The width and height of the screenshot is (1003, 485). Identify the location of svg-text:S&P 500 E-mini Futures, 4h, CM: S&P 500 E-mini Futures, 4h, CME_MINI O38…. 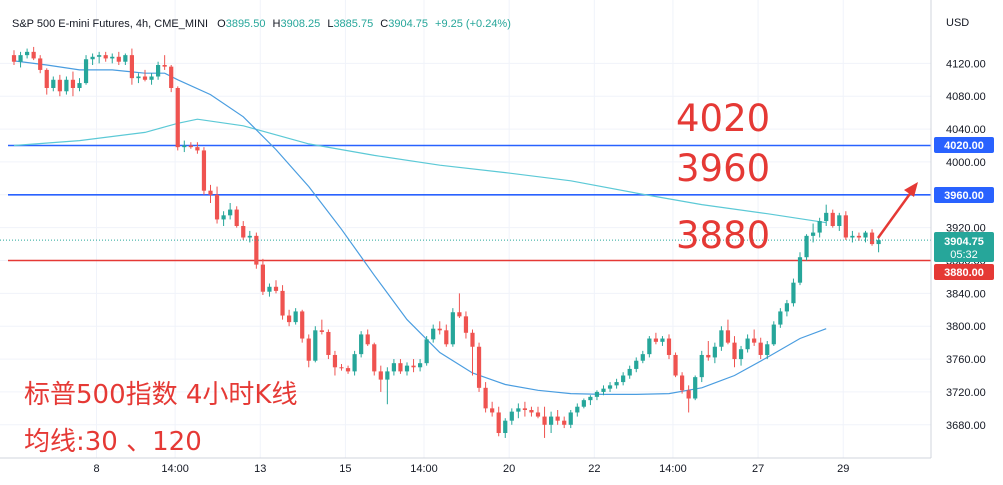
(261, 24).